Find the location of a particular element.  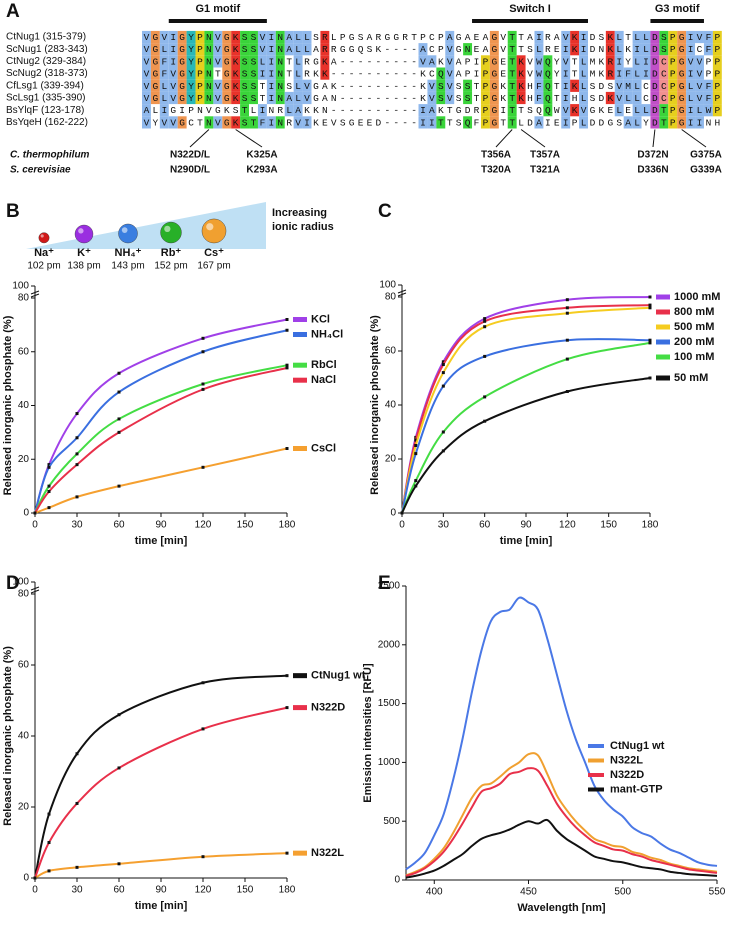

axis-line is located at coordinates (160, 730).